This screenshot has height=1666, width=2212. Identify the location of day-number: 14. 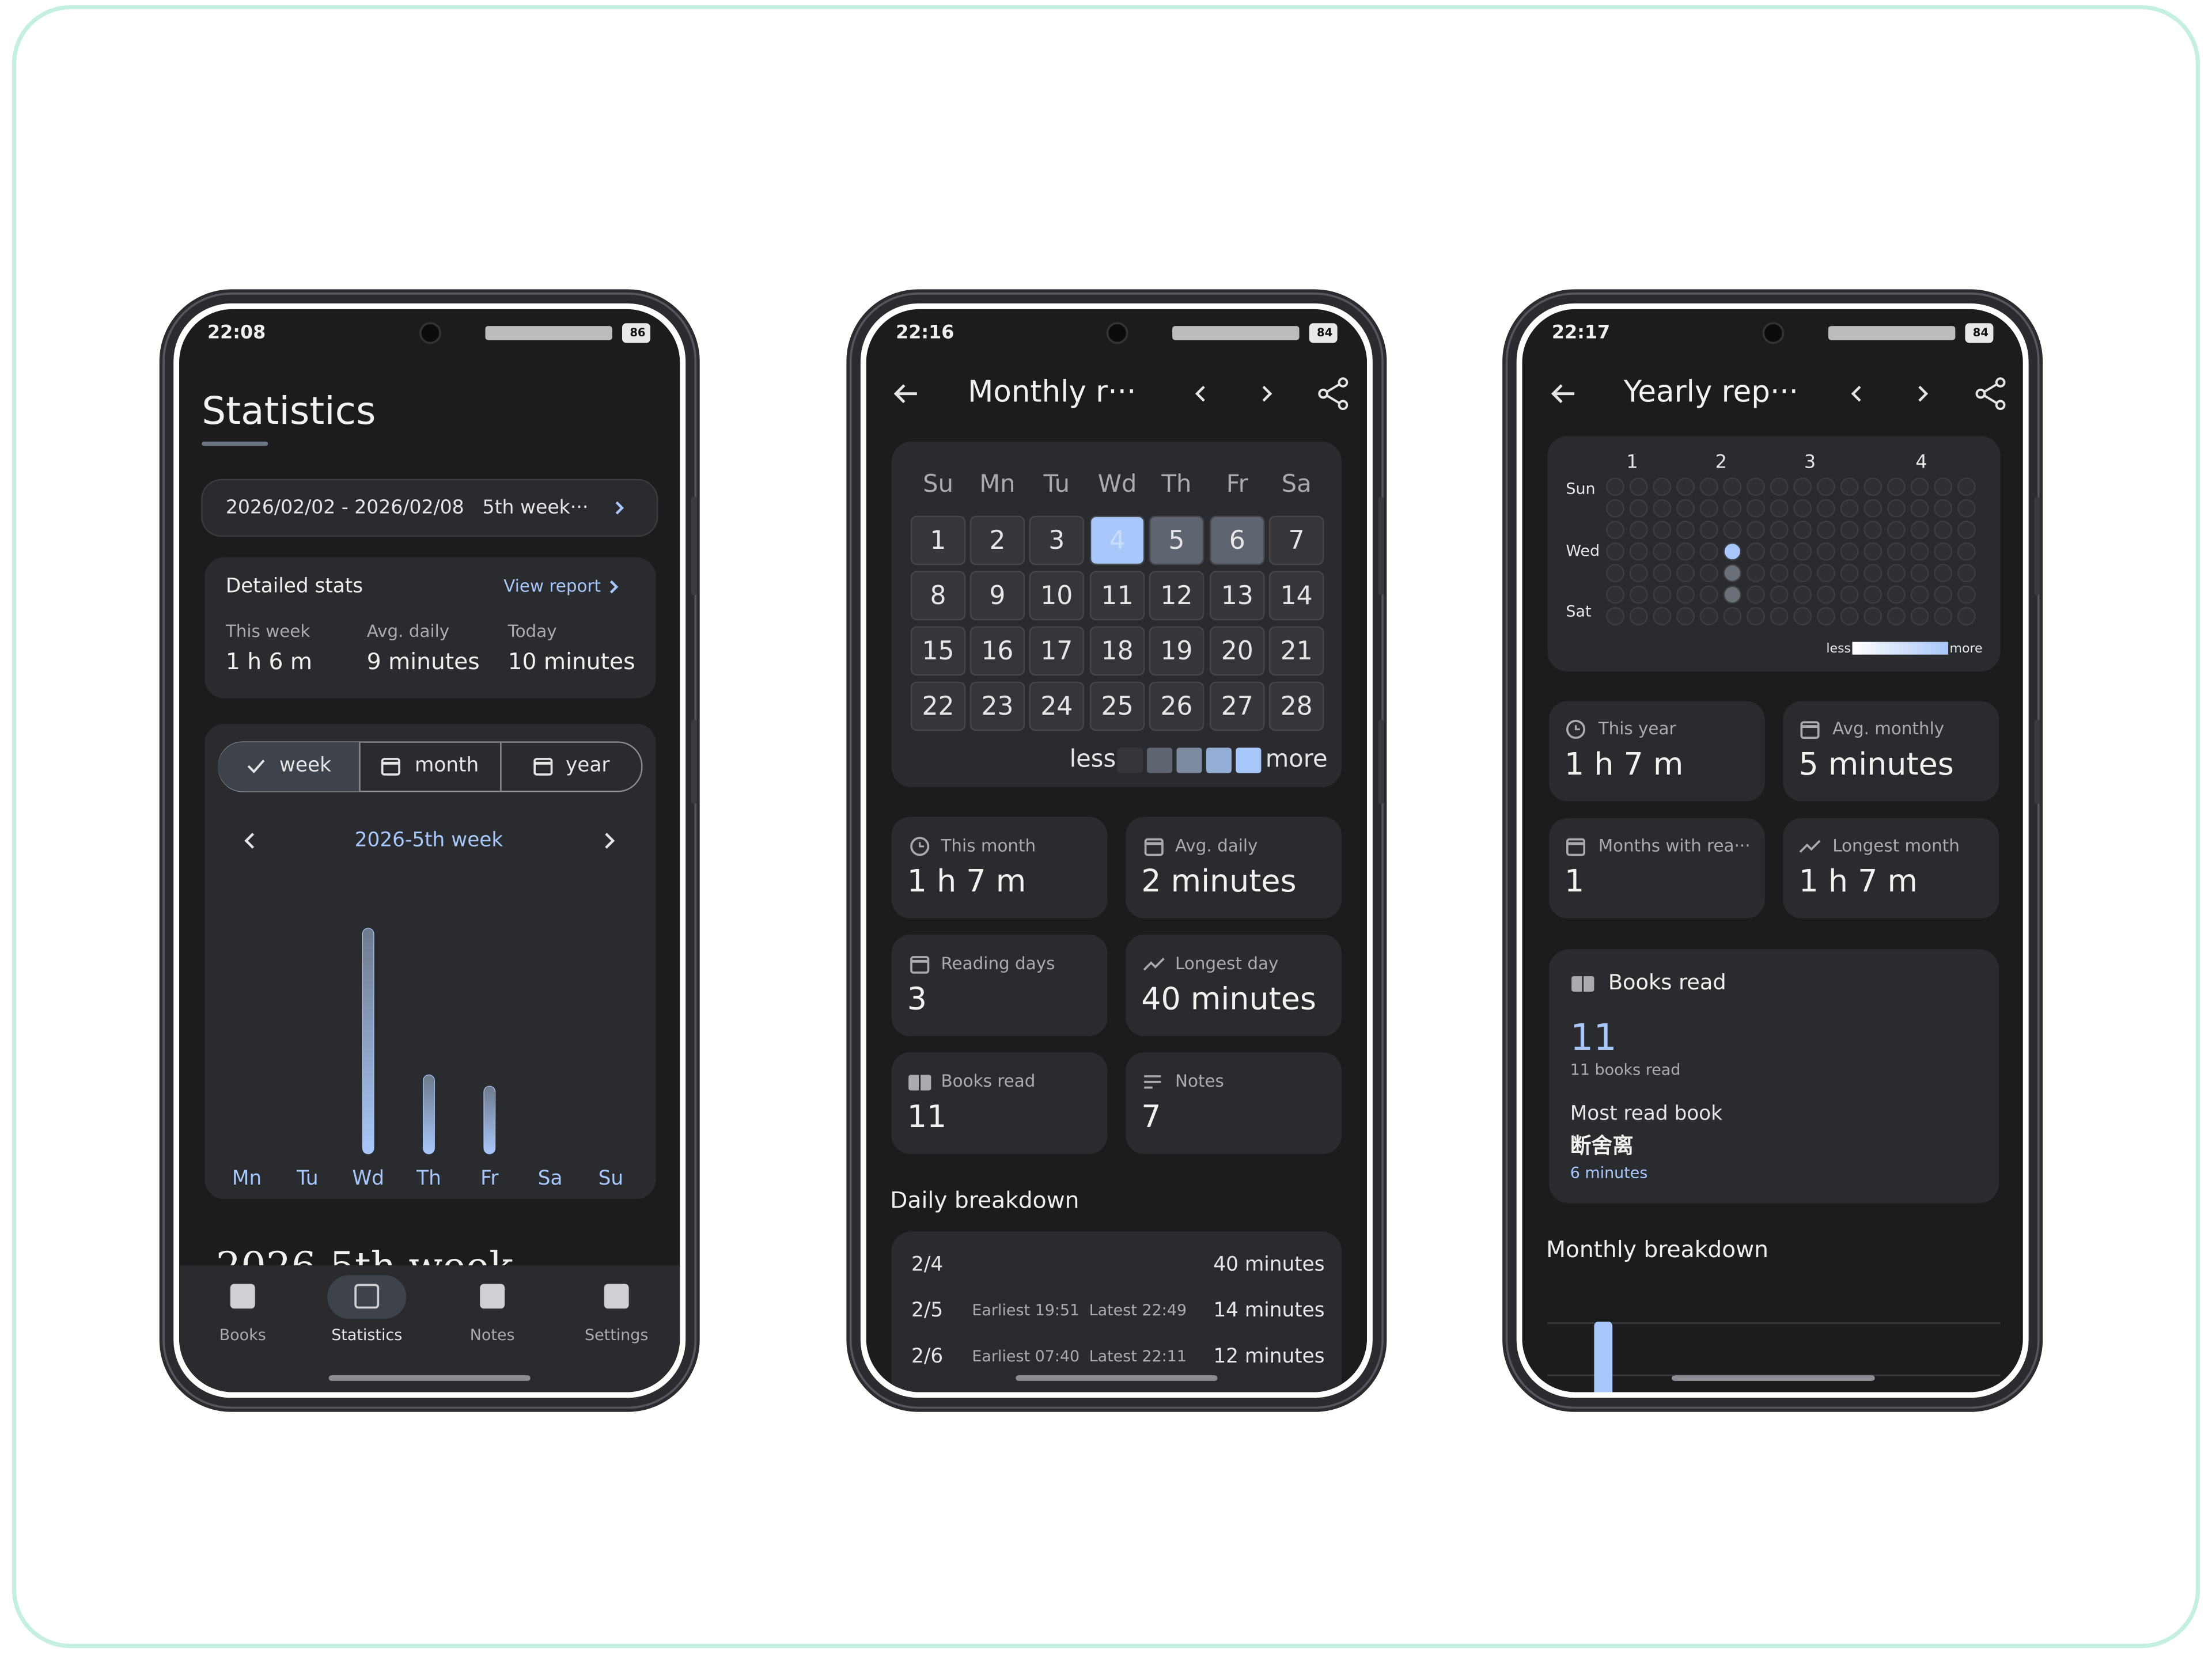
(1297, 596).